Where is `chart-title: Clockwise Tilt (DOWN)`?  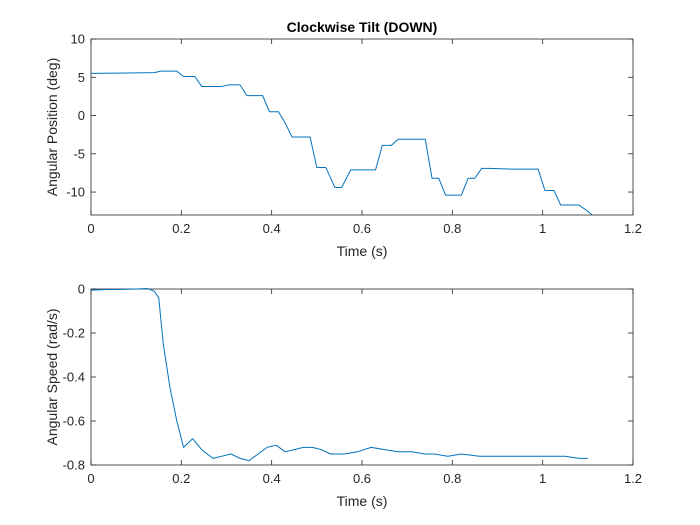
chart-title: Clockwise Tilt (DOWN) is located at coordinates (362, 27).